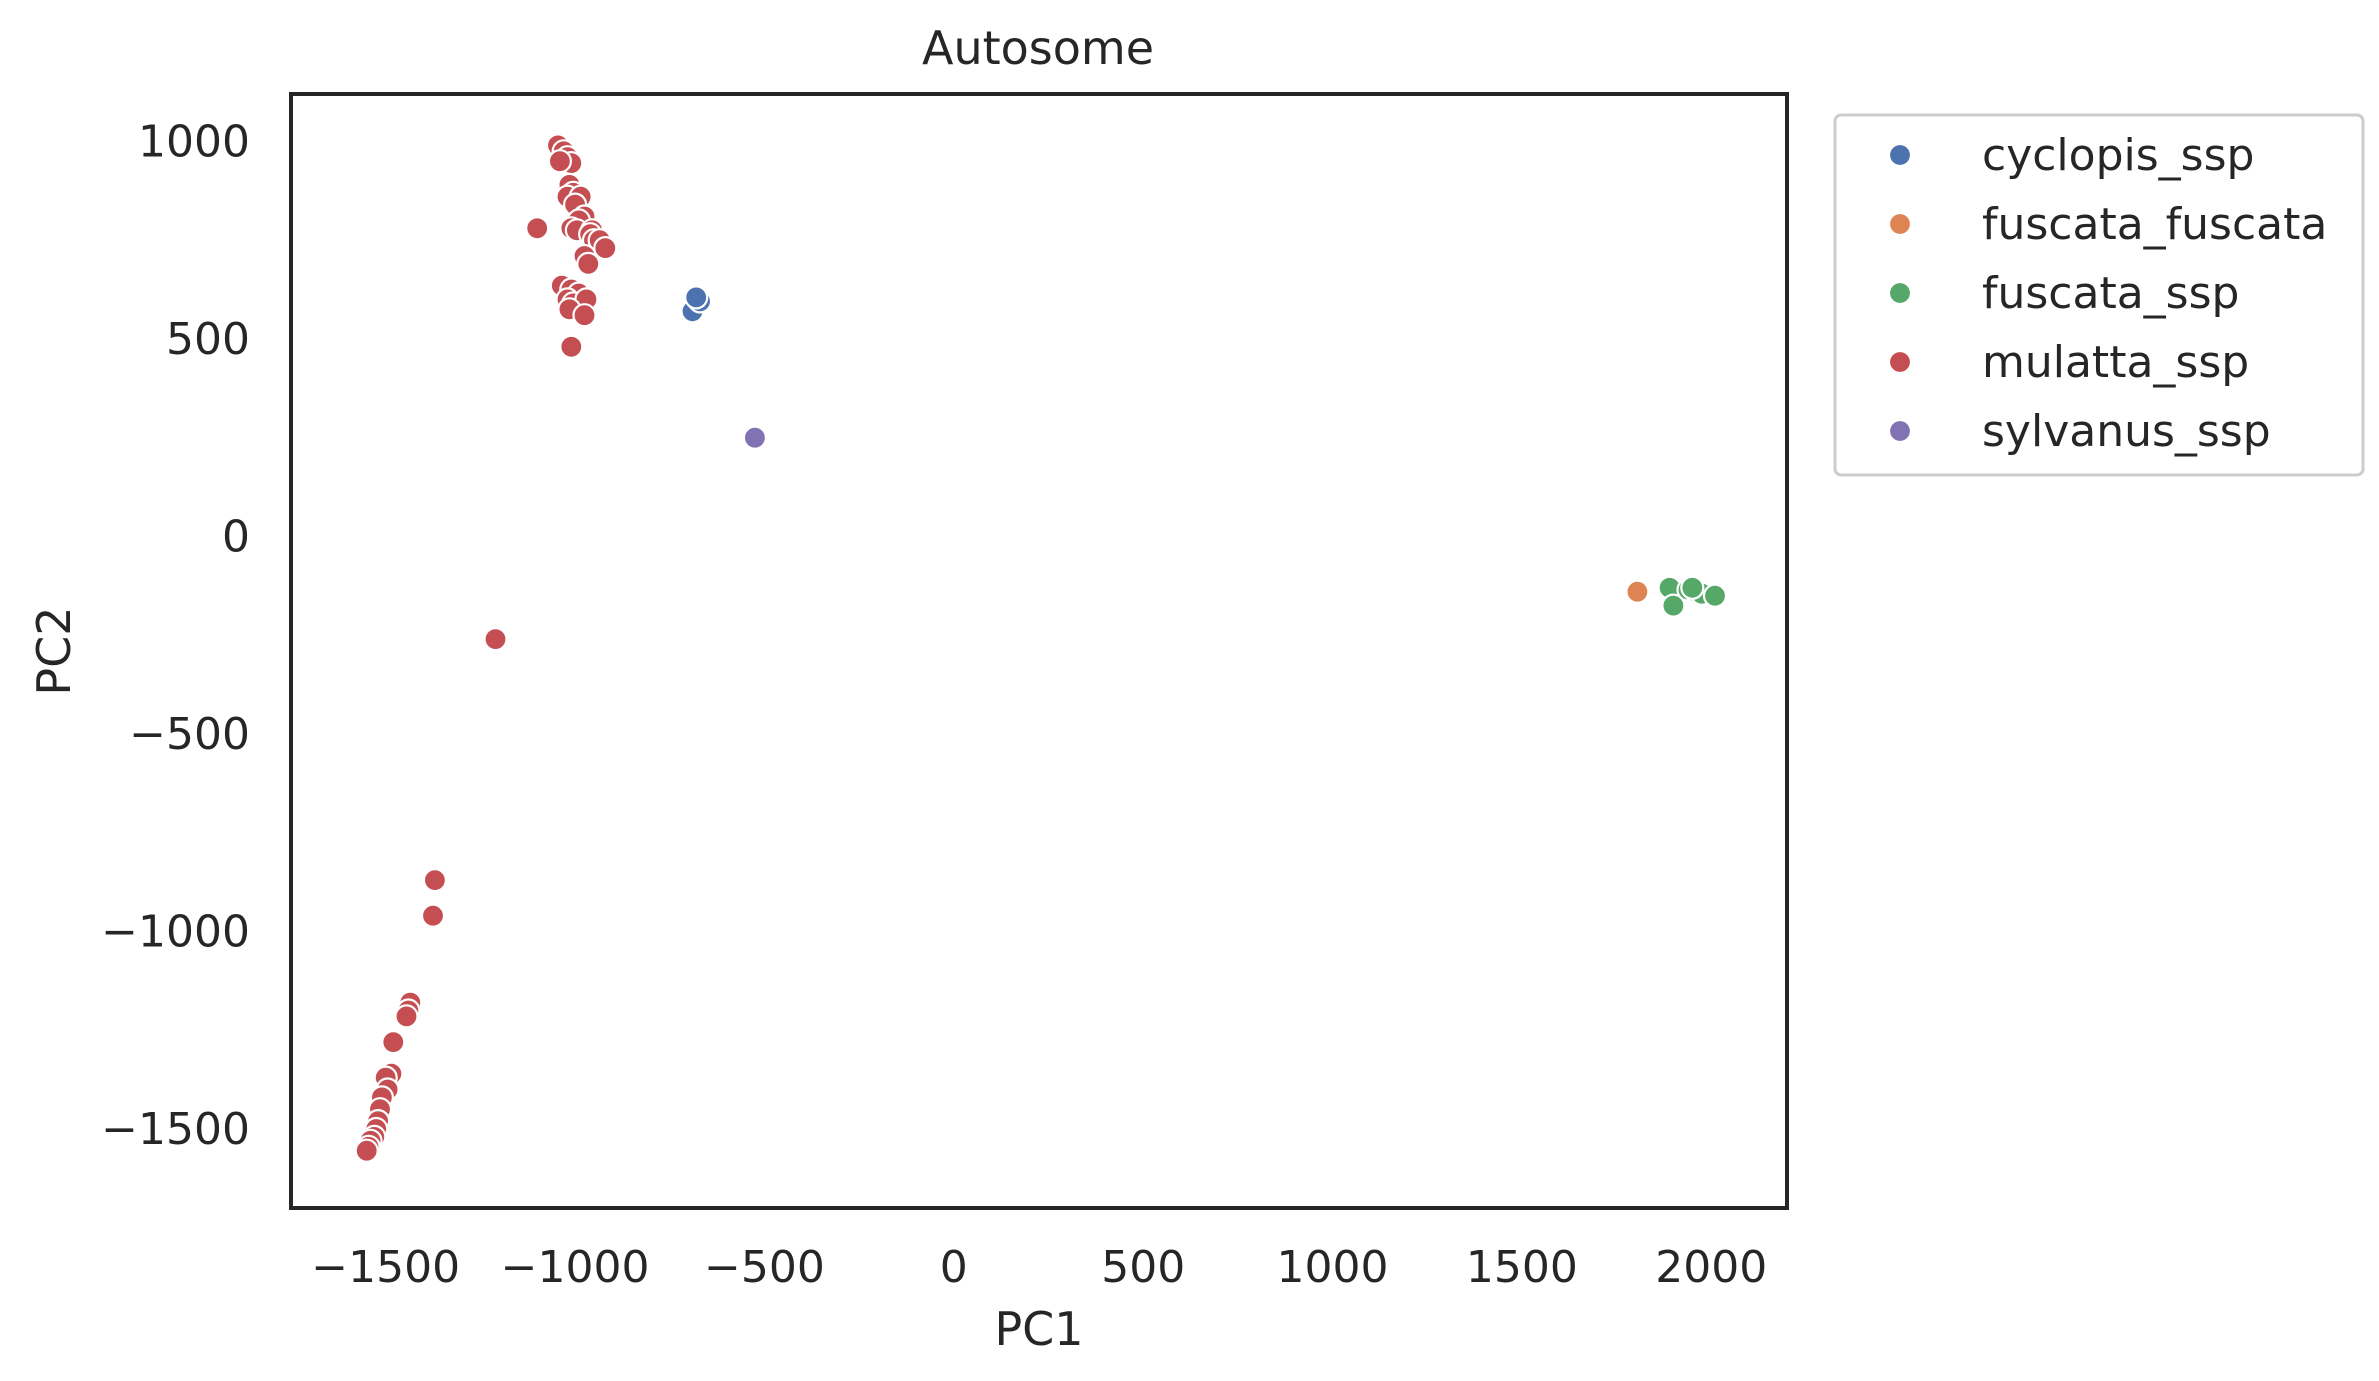 The image size is (2379, 1381). I want to click on legend-label: fuscata_ssp, so click(2110, 293).